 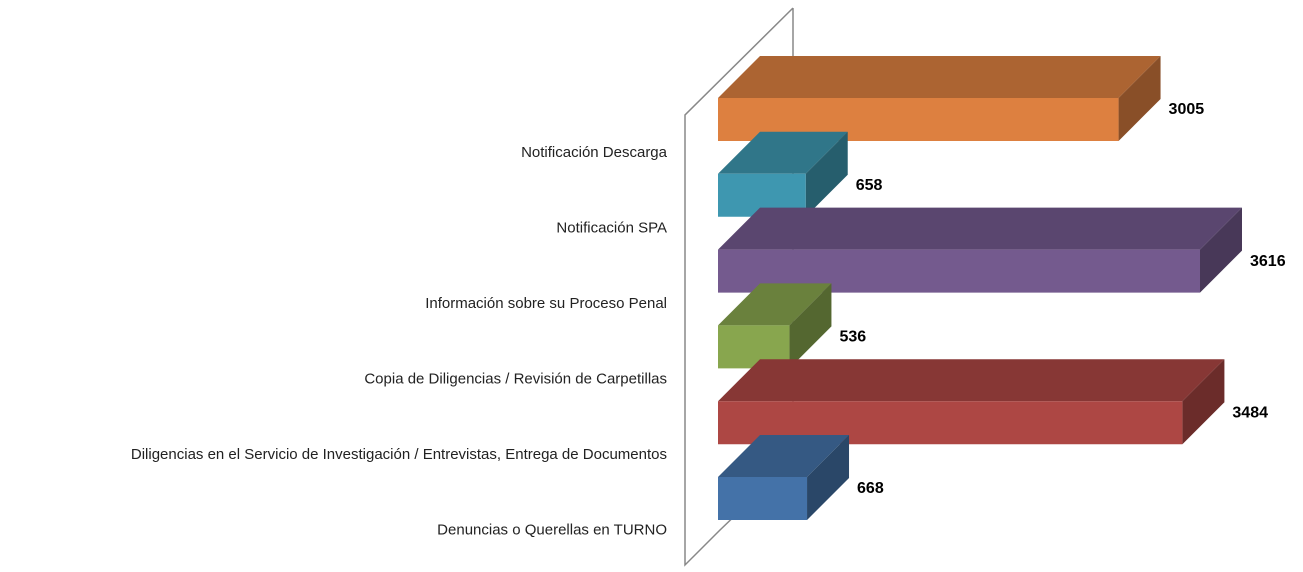 I want to click on category-label: Notificación Descarga, so click(x=594, y=152).